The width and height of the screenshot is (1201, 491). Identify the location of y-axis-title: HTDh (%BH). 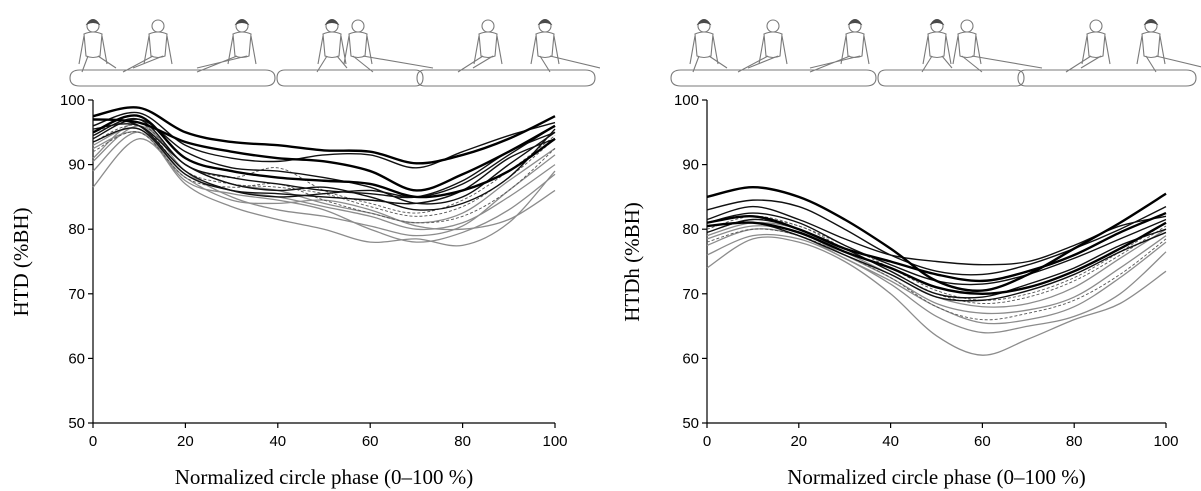
(632, 262).